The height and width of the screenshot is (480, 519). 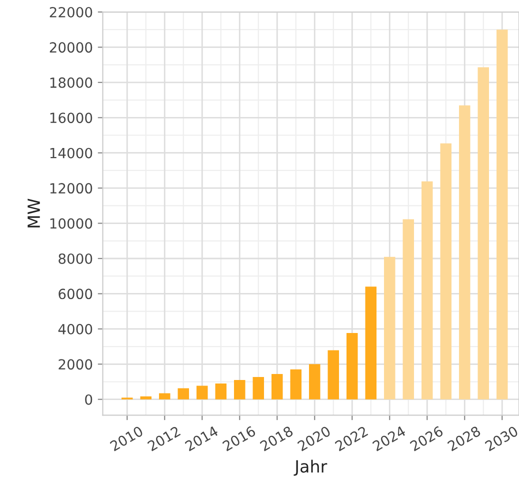 What do you see at coordinates (88, 399) in the screenshot?
I see `y-tick-label: 0` at bounding box center [88, 399].